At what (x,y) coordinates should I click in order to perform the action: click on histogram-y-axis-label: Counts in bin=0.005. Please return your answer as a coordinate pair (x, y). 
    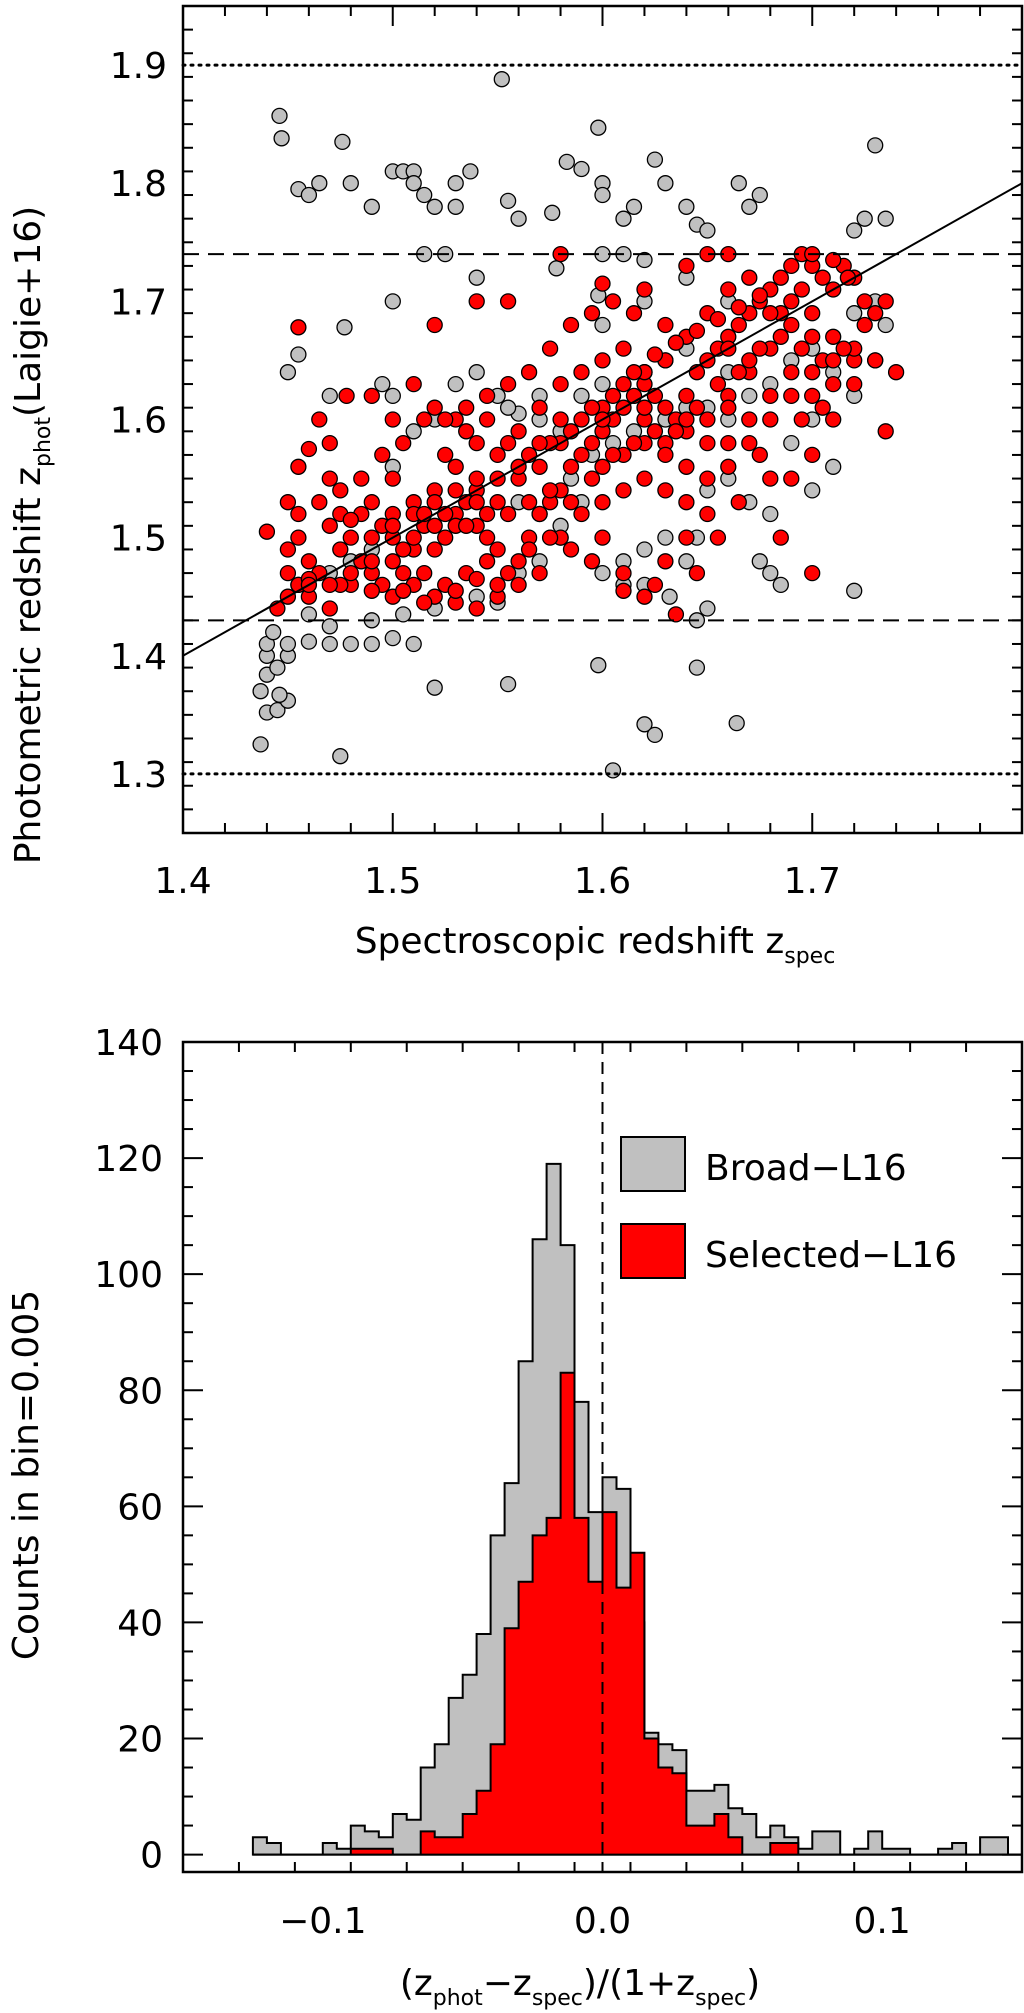
    Looking at the image, I should click on (26, 1475).